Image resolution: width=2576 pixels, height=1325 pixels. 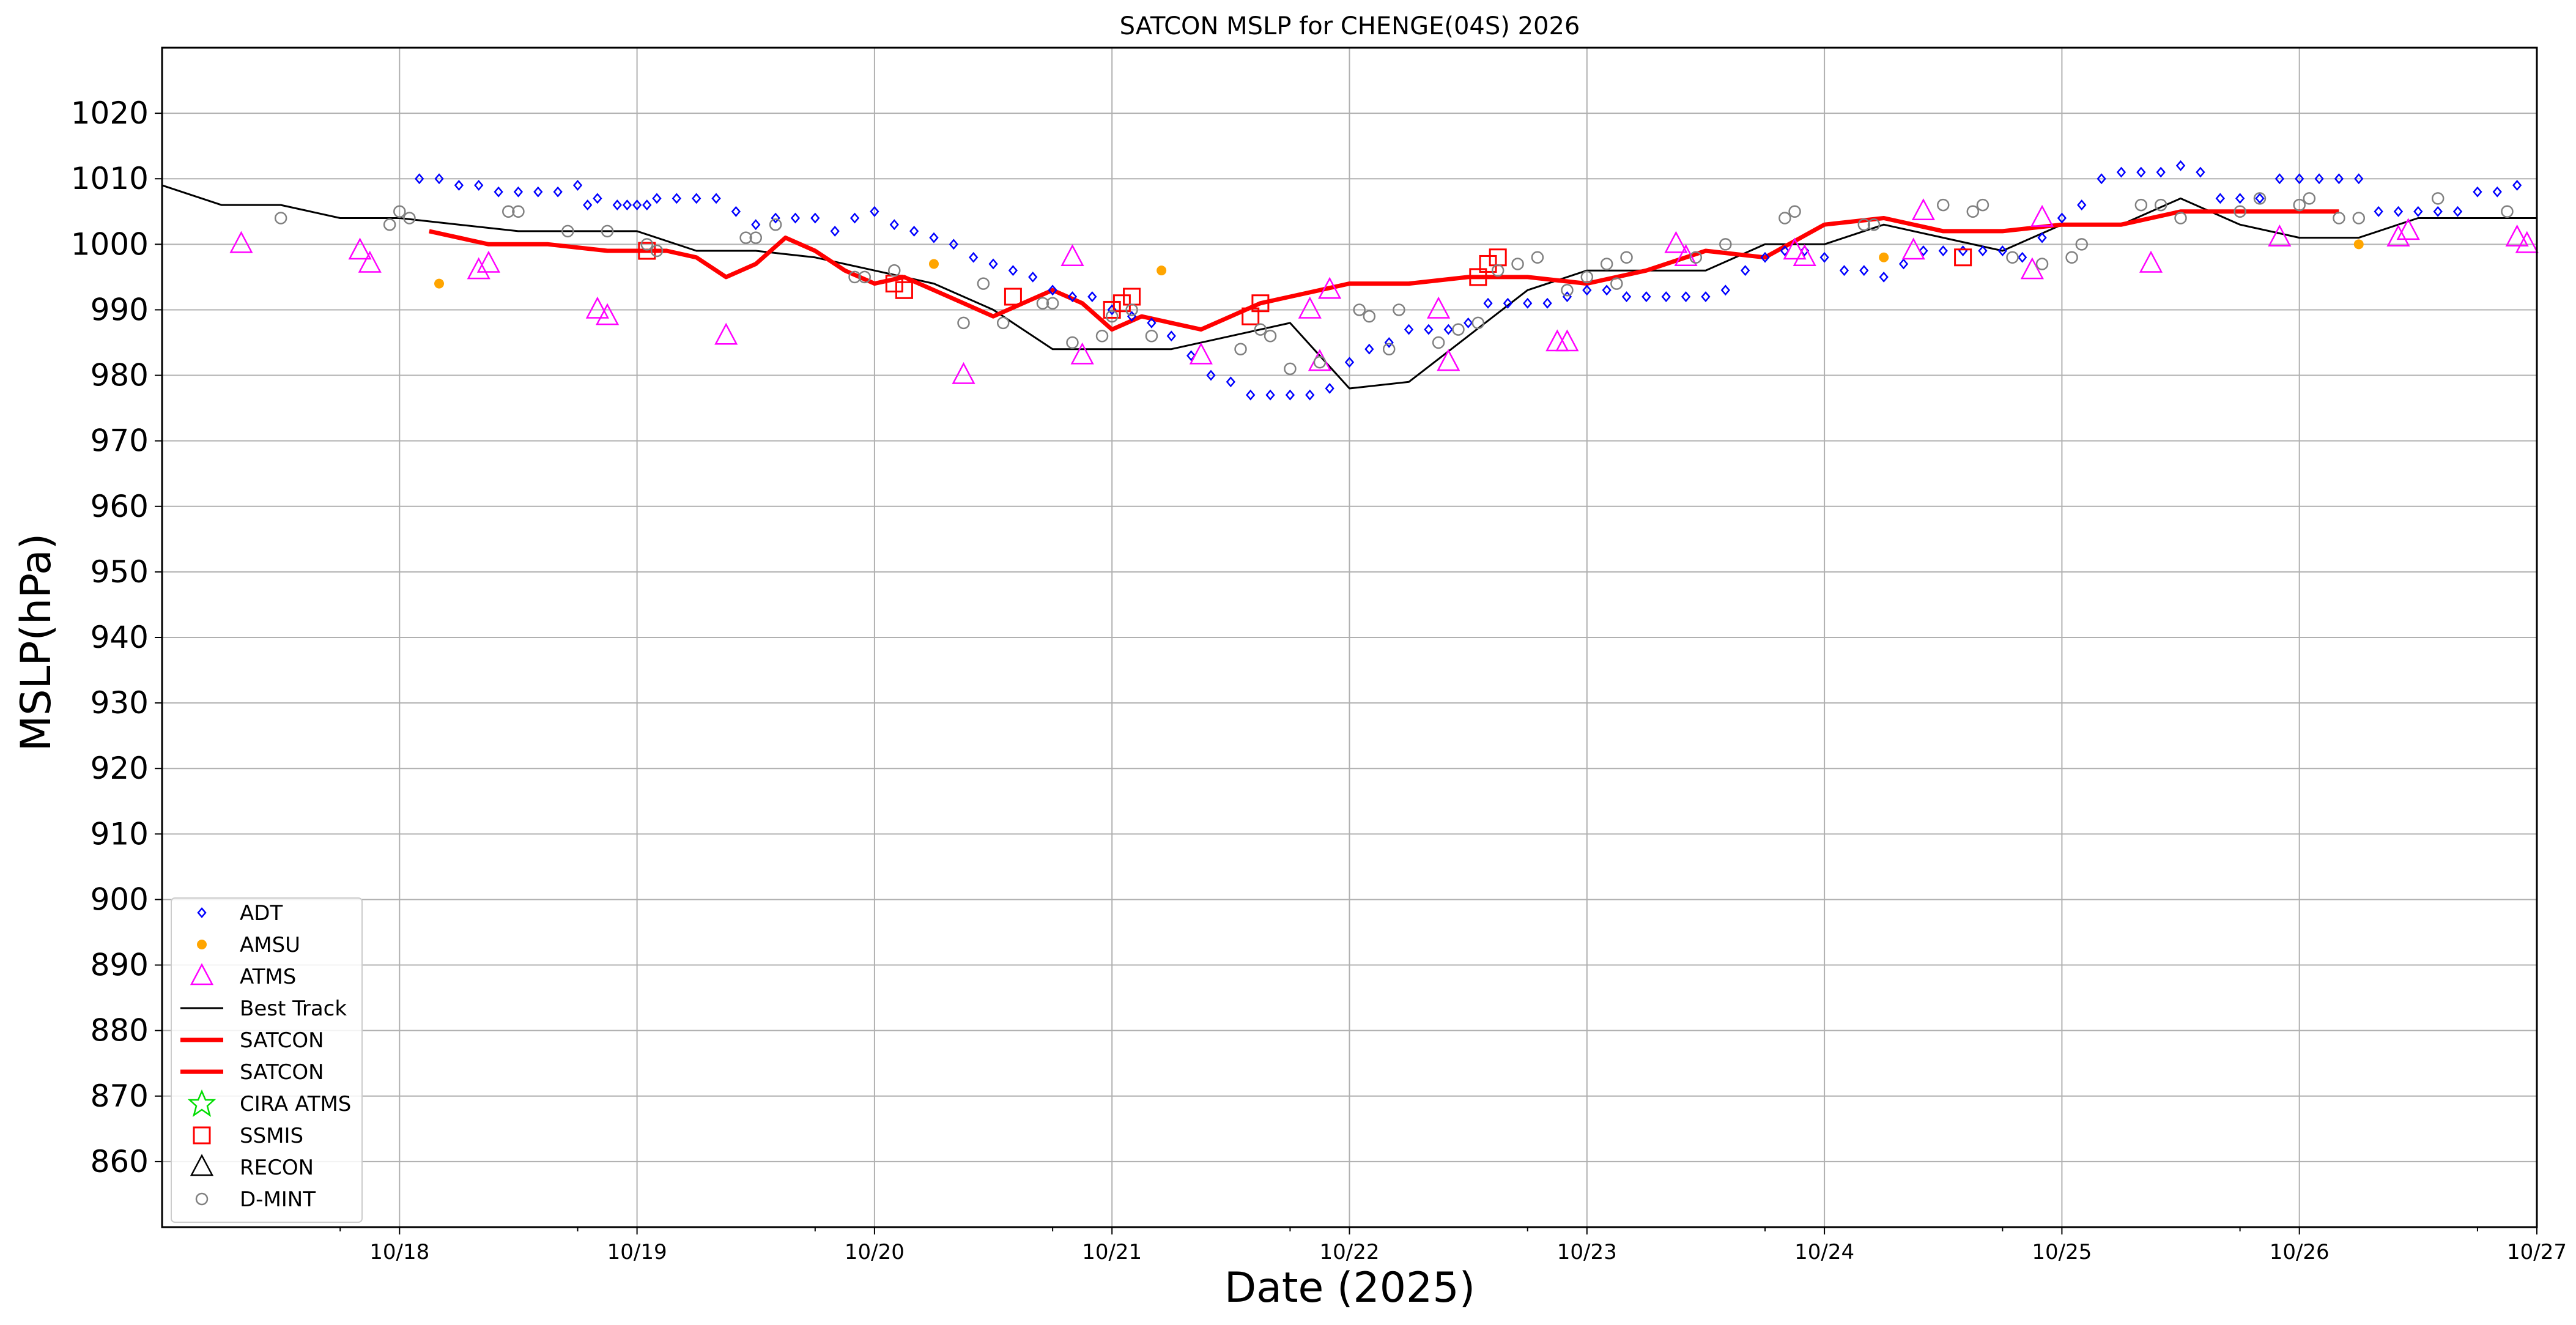 I want to click on series-best-track, so click(x=1349, y=287).